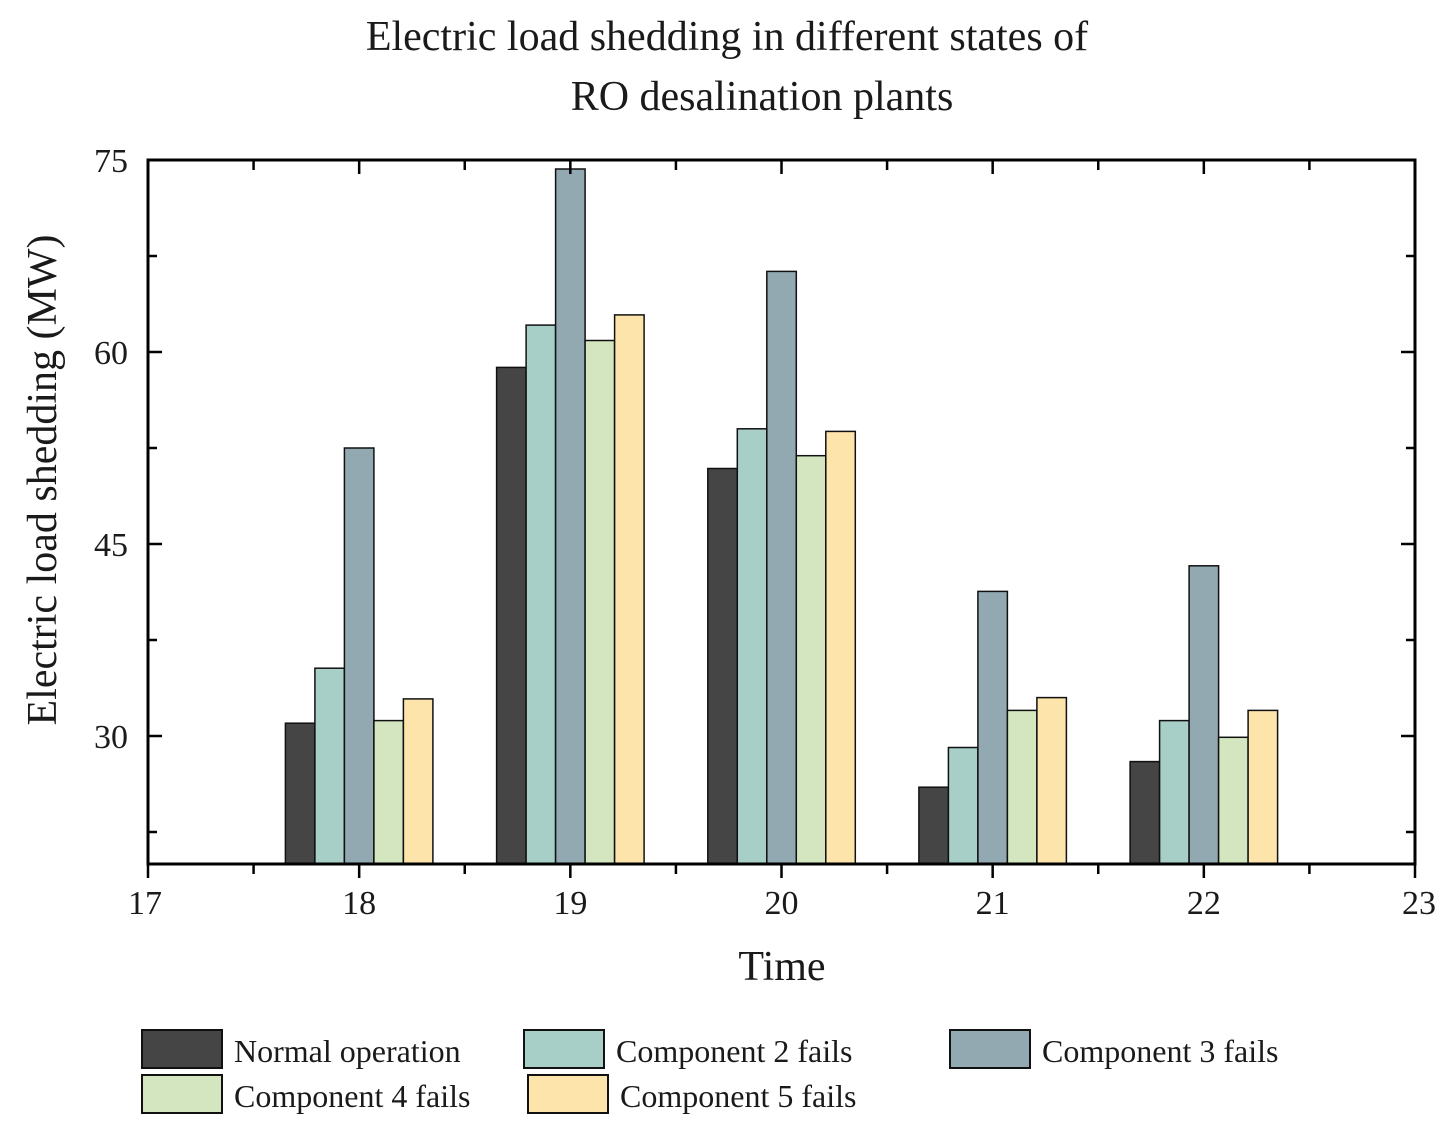  What do you see at coordinates (111, 545) in the screenshot?
I see `y-tick-label: 45` at bounding box center [111, 545].